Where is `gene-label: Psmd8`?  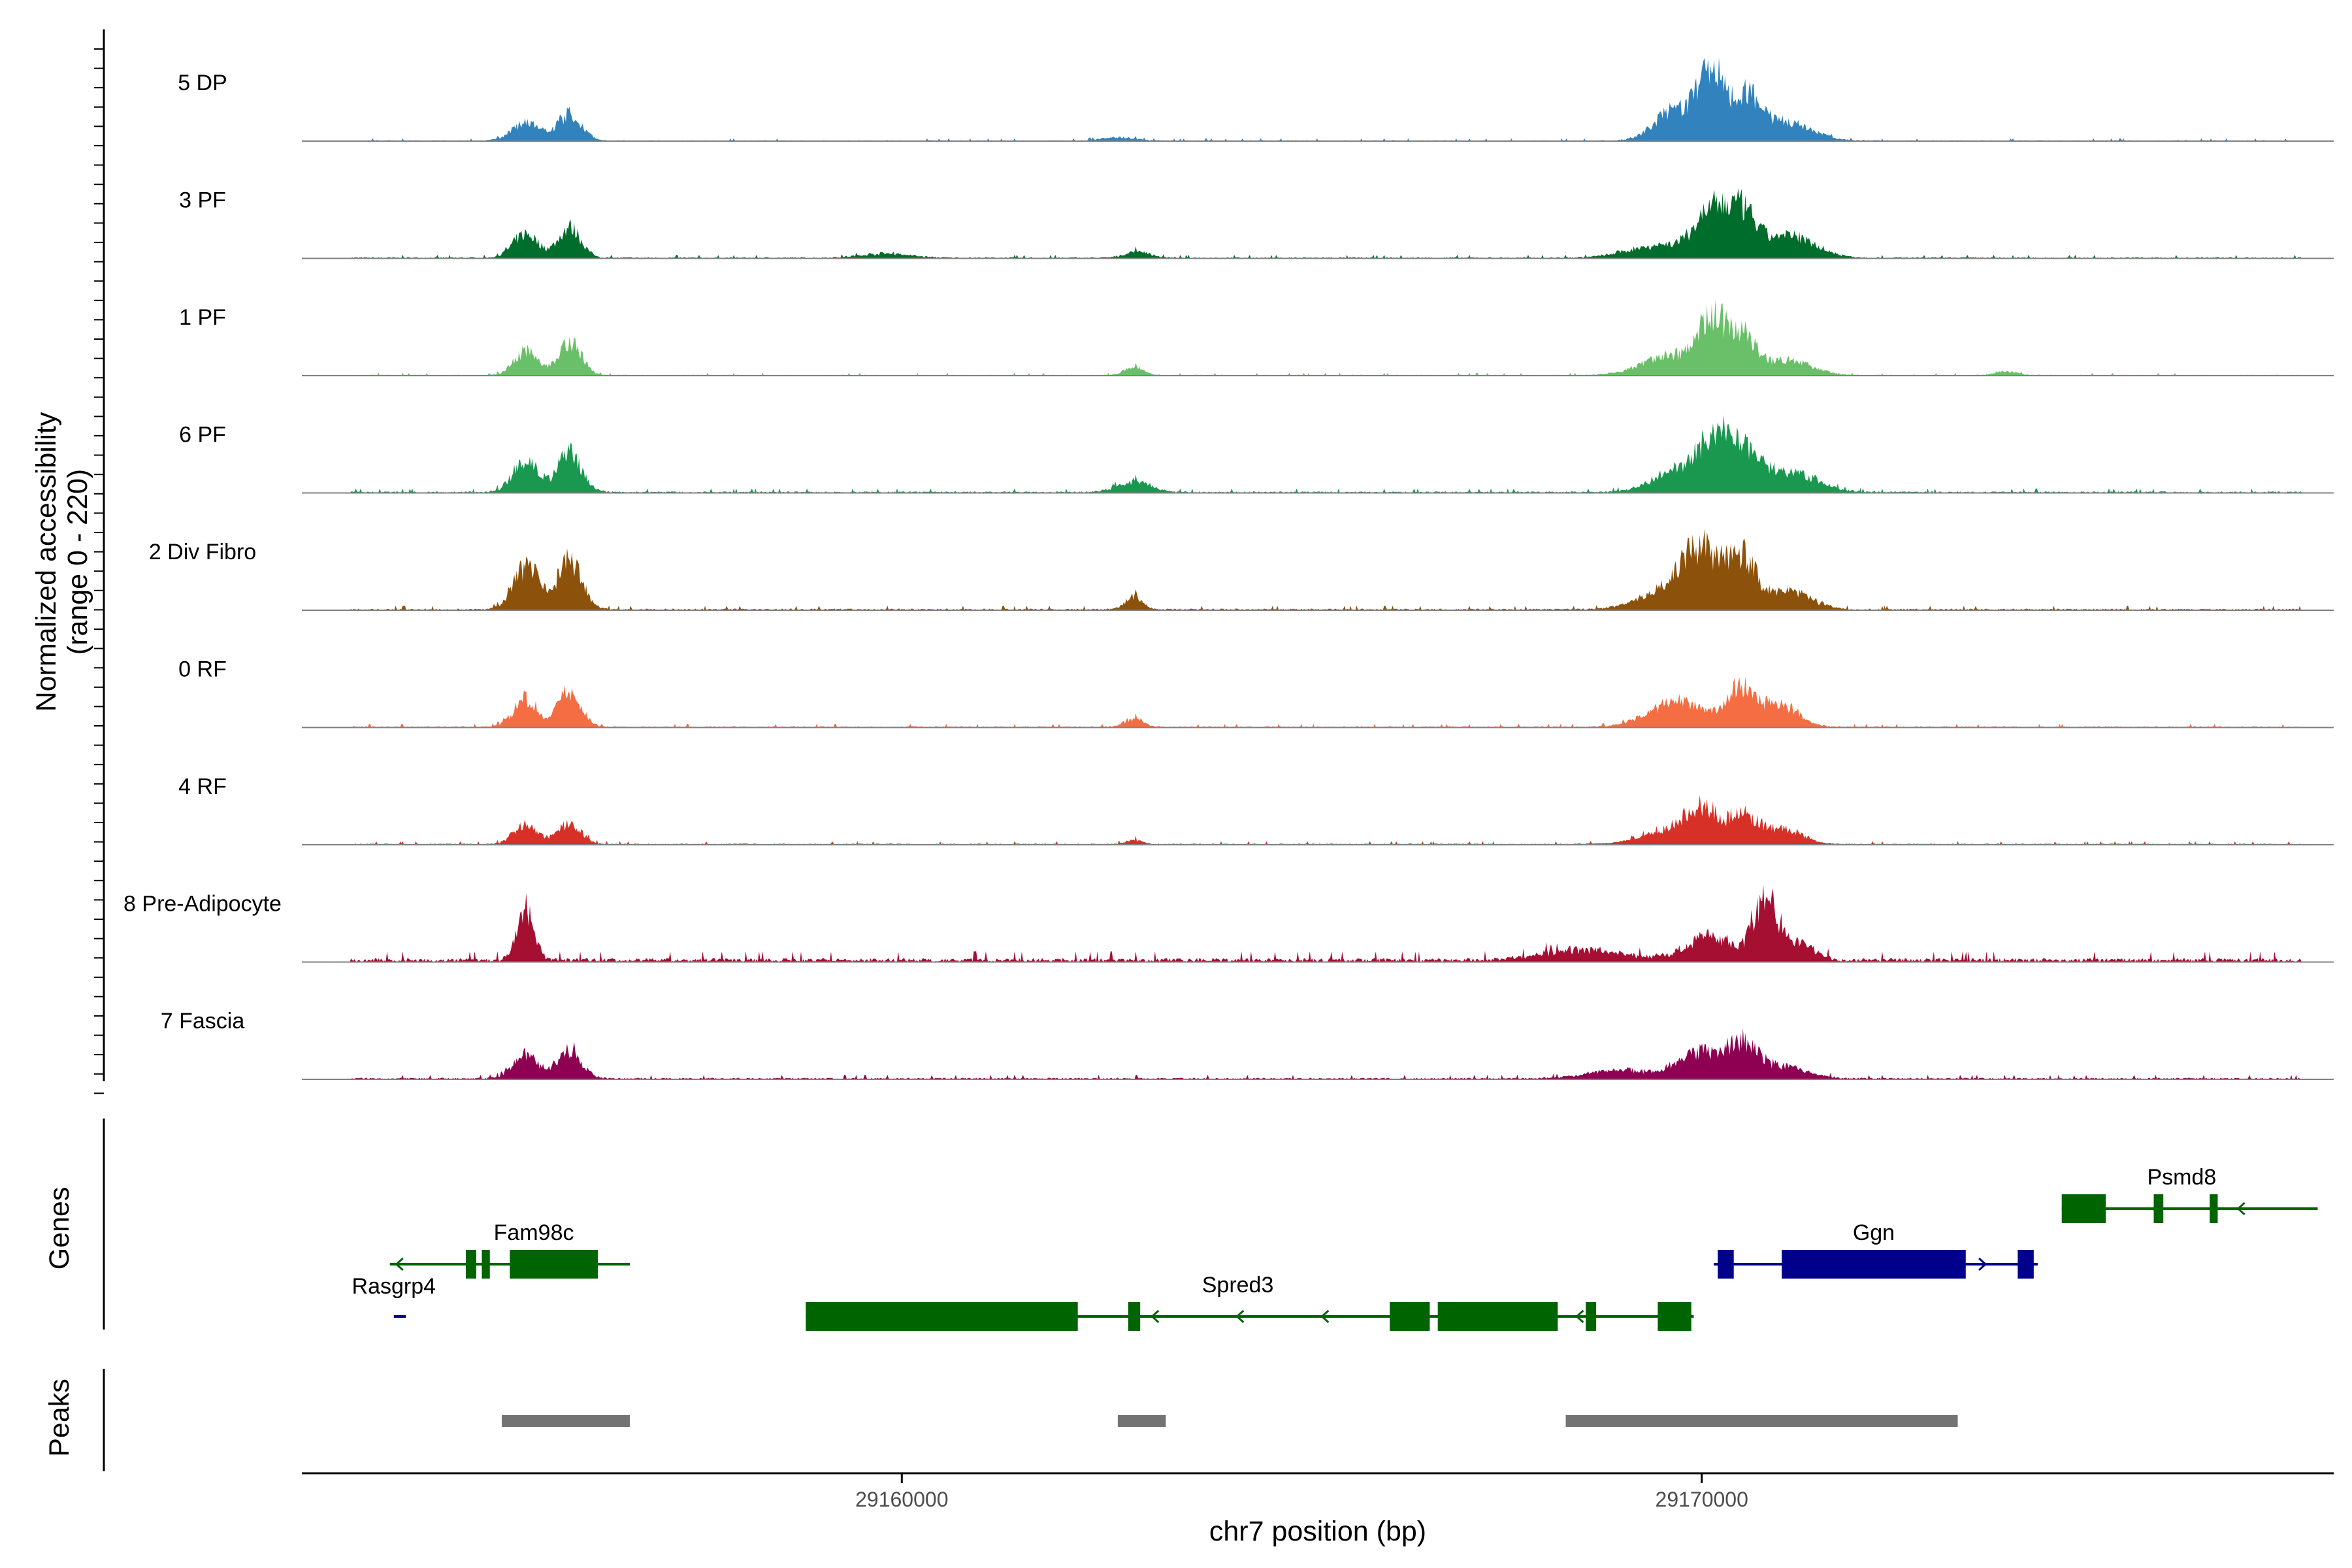
gene-label: Psmd8 is located at coordinates (2181, 1177).